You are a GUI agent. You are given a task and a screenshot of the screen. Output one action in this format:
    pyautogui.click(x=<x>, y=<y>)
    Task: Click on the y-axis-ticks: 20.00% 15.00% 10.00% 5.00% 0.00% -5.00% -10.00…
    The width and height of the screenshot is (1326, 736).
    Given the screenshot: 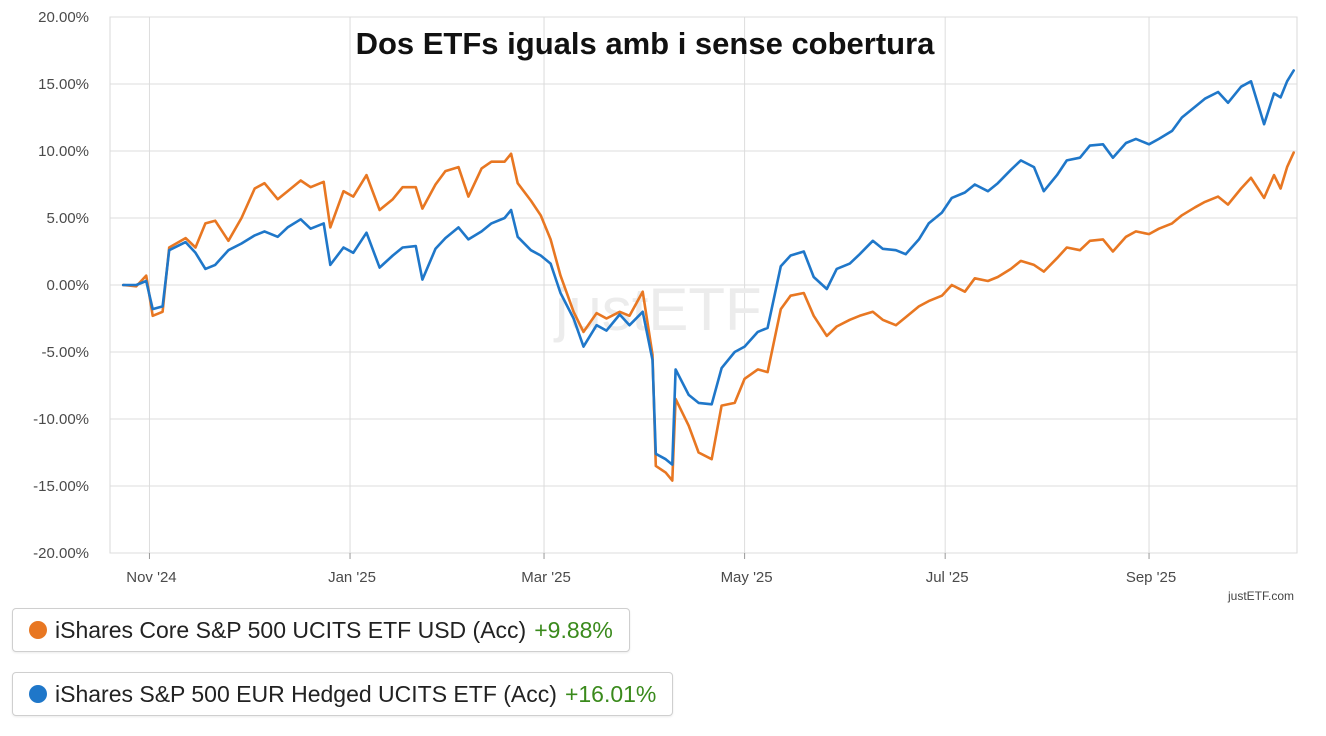 What is the action you would take?
    pyautogui.click(x=61, y=285)
    